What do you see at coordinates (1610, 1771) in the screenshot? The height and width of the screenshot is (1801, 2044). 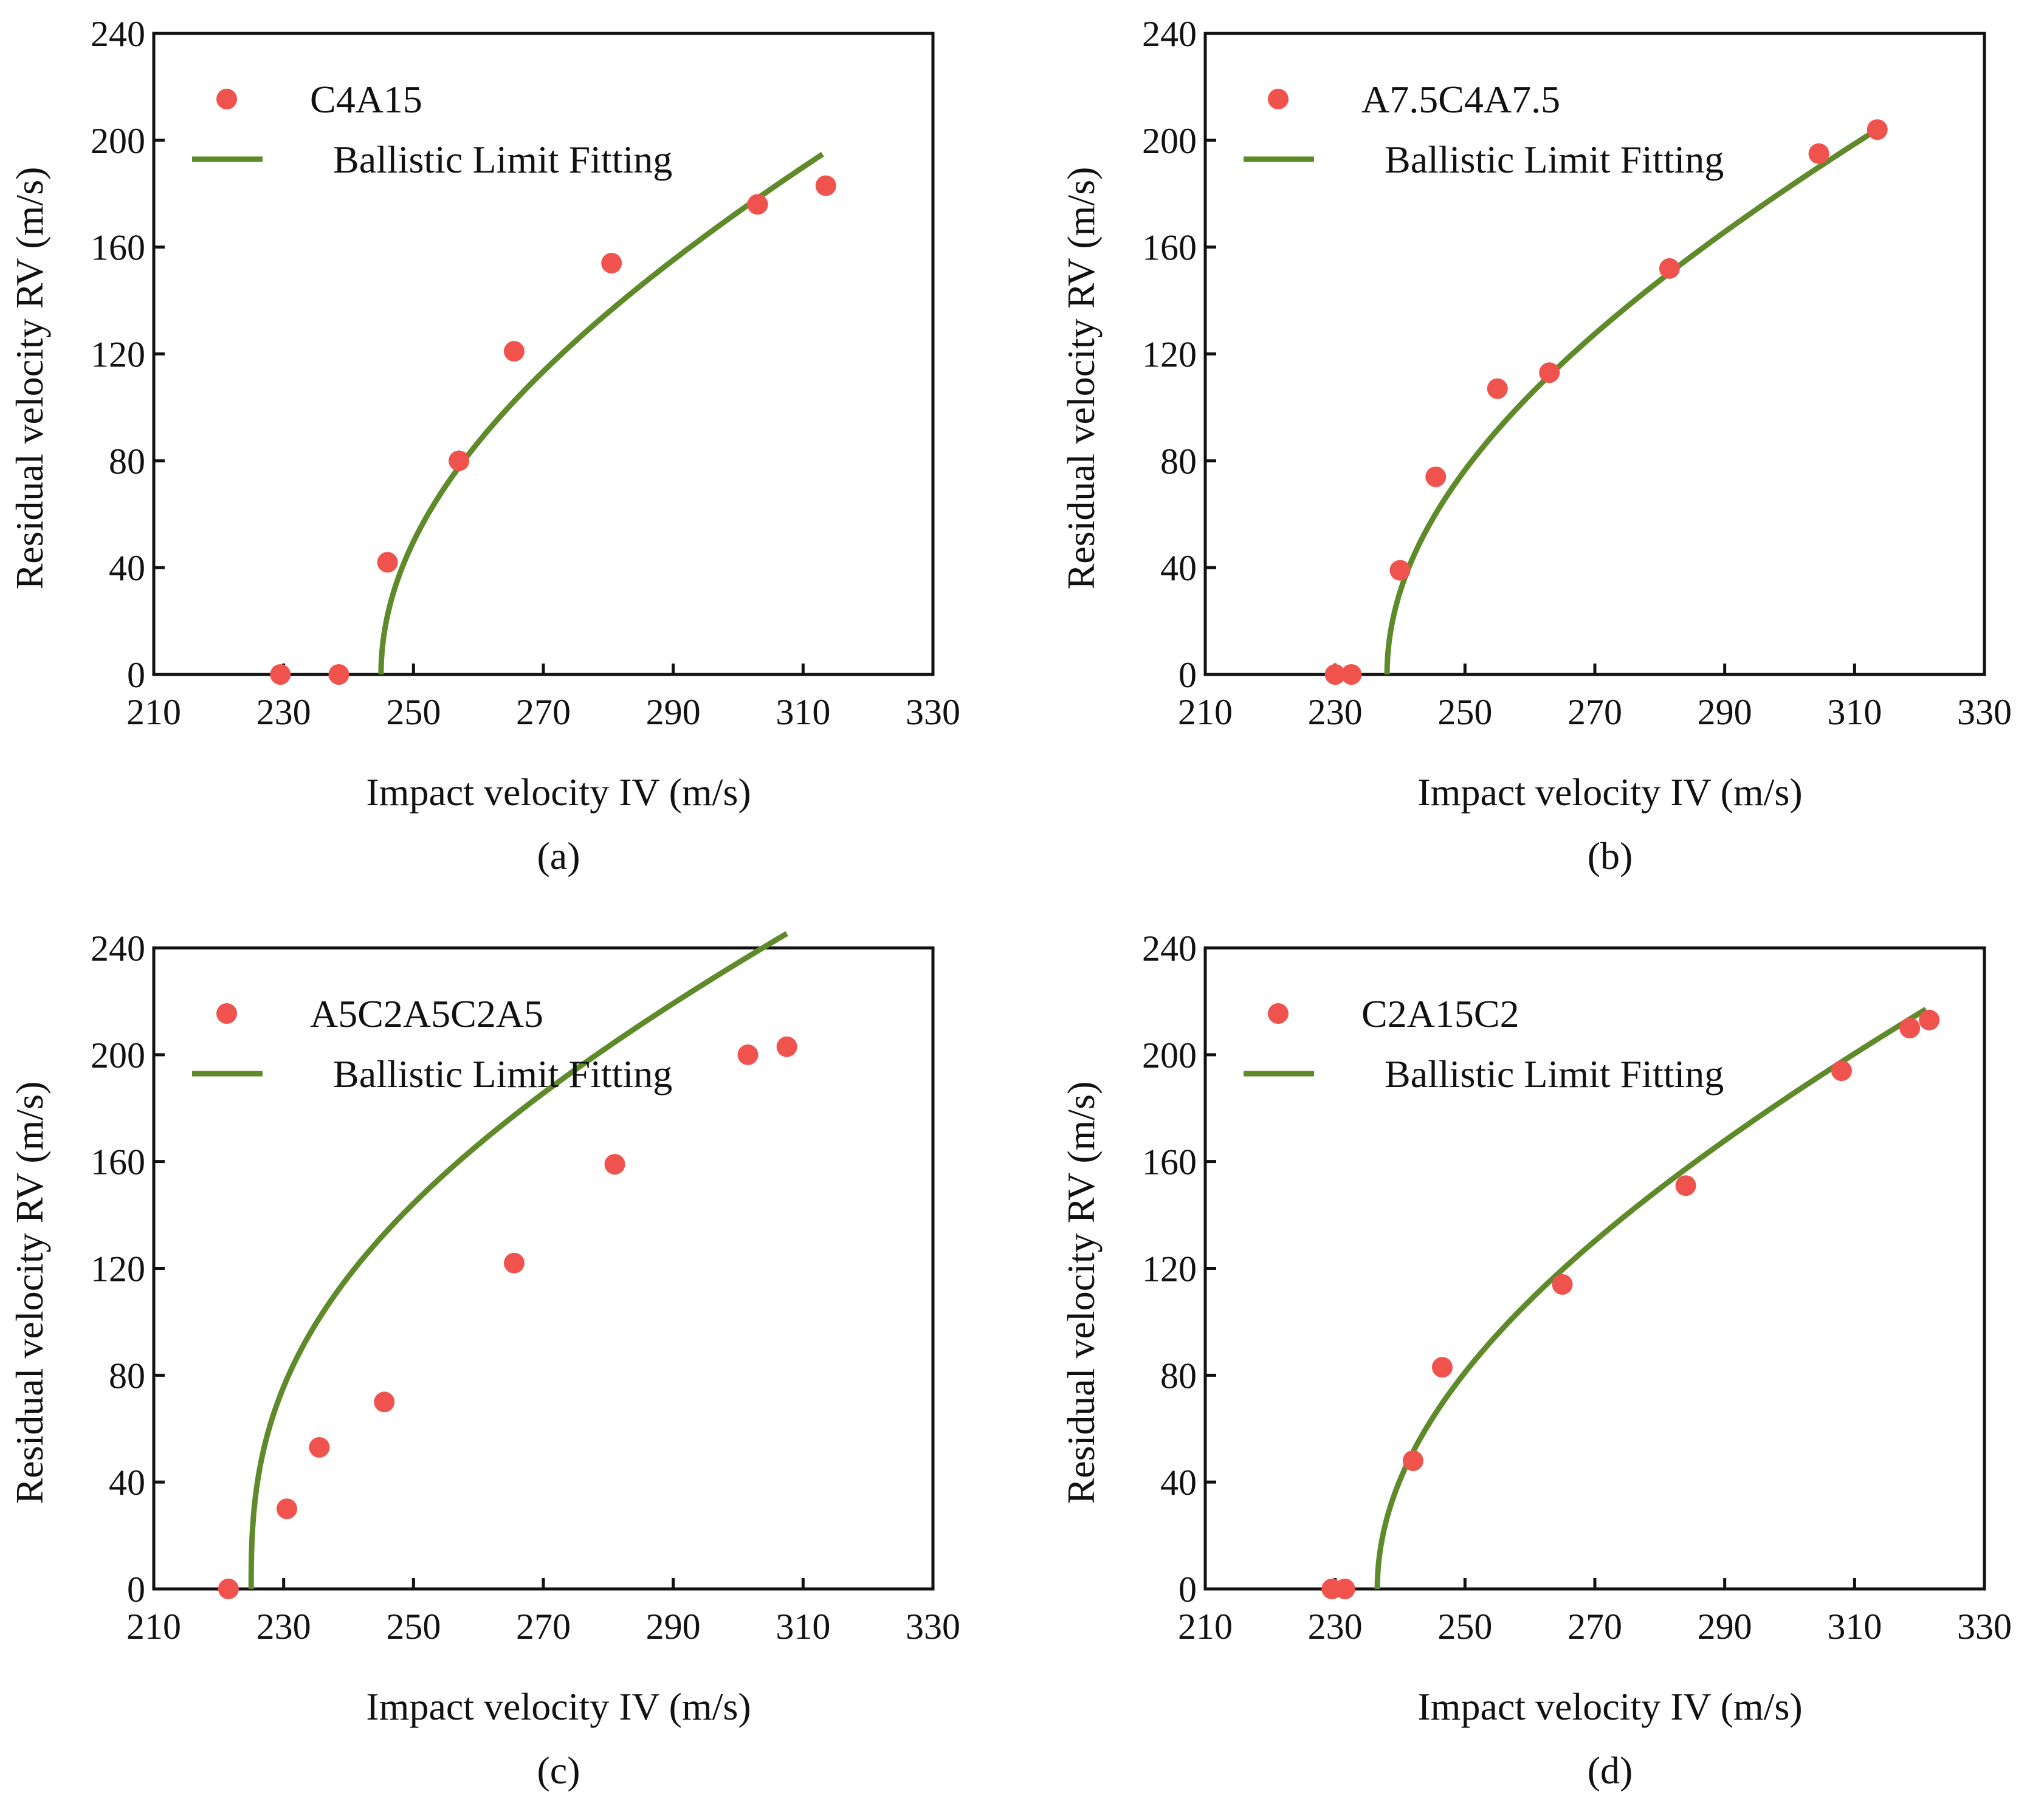 I see `panel-caption: (d)` at bounding box center [1610, 1771].